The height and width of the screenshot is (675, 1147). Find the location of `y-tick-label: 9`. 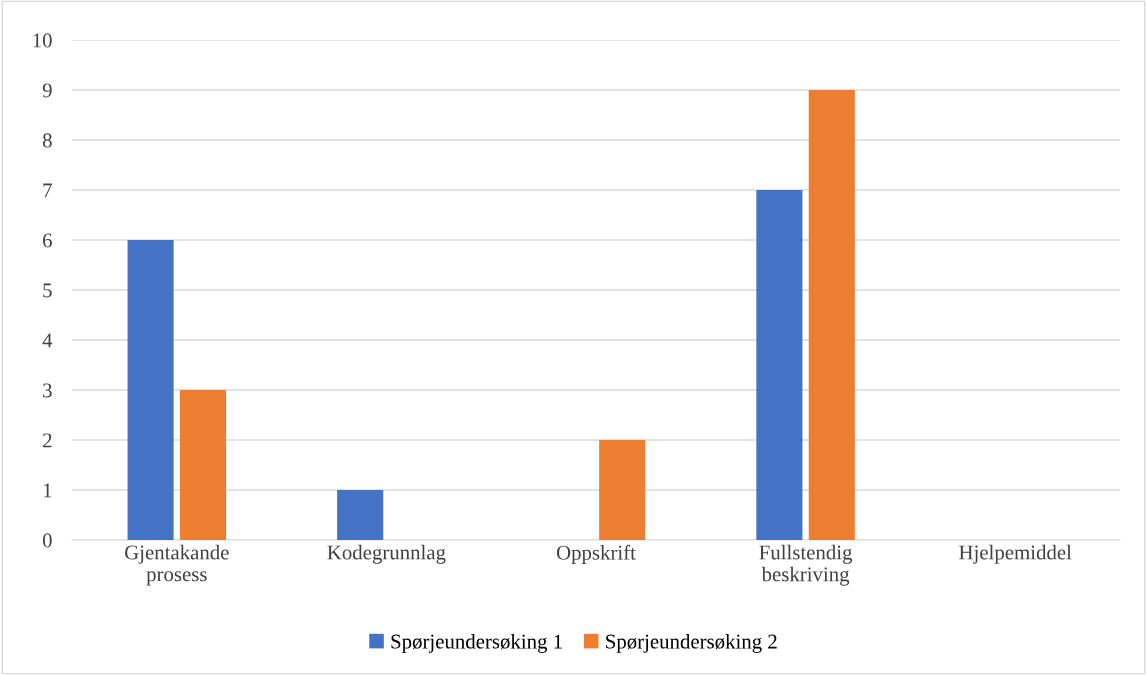

y-tick-label: 9 is located at coordinates (47, 90).